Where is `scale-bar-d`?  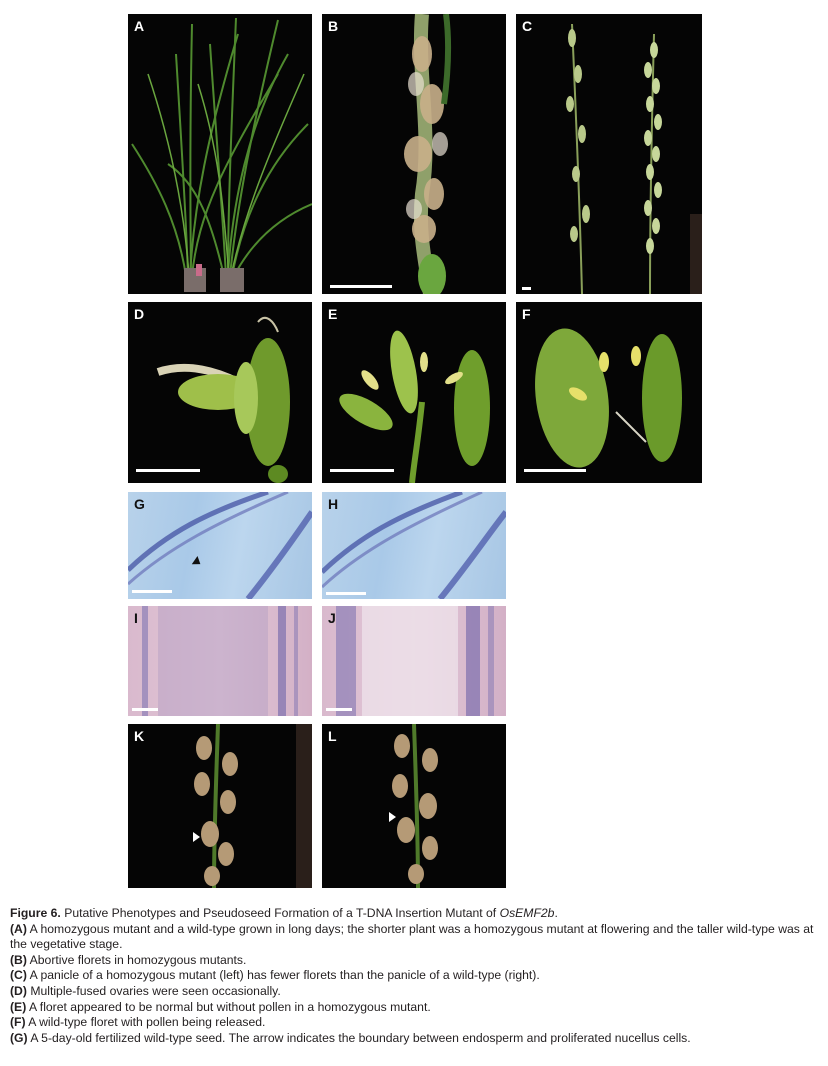
scale-bar-d is located at coordinates (168, 470).